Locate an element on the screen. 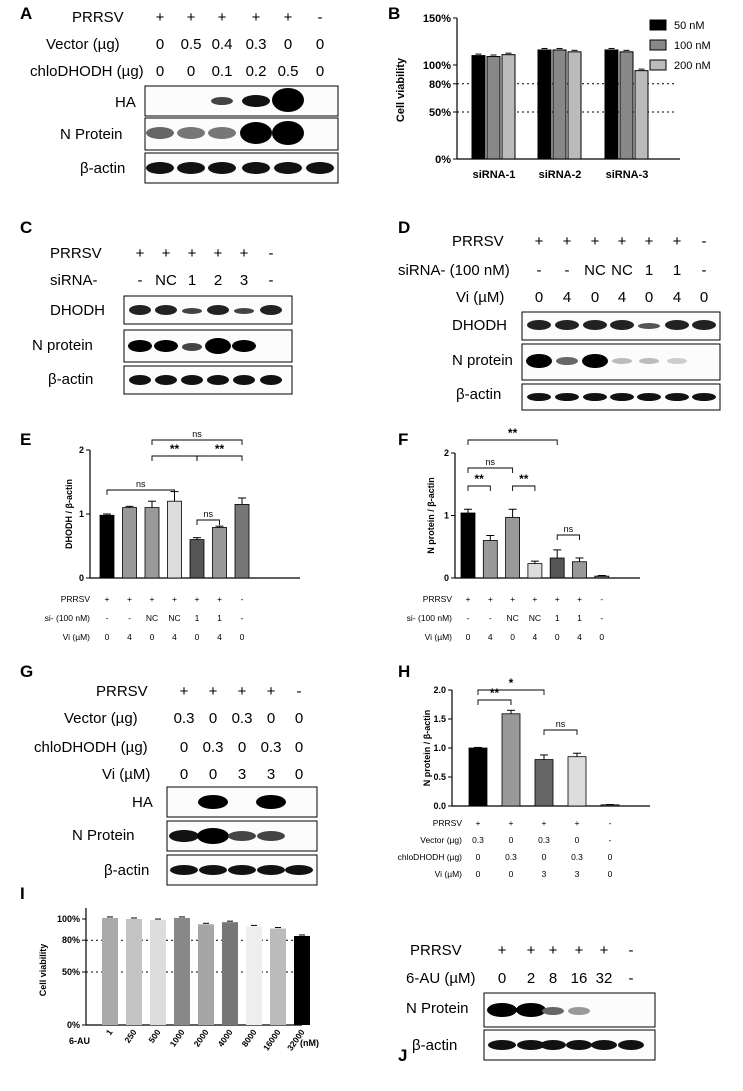 The width and height of the screenshot is (743, 1091). legend-label: 50 nM is located at coordinates (689, 26).